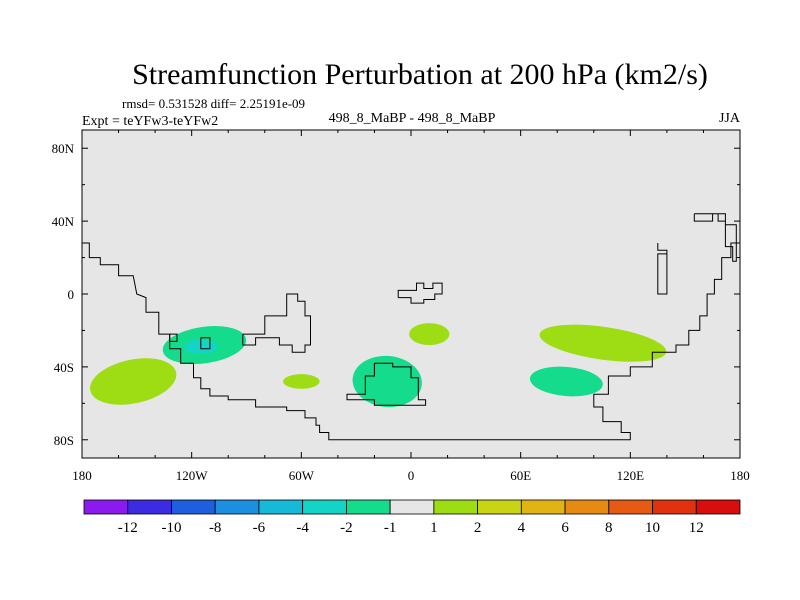  What do you see at coordinates (192, 475) in the screenshot?
I see `x-tick-label: 120W` at bounding box center [192, 475].